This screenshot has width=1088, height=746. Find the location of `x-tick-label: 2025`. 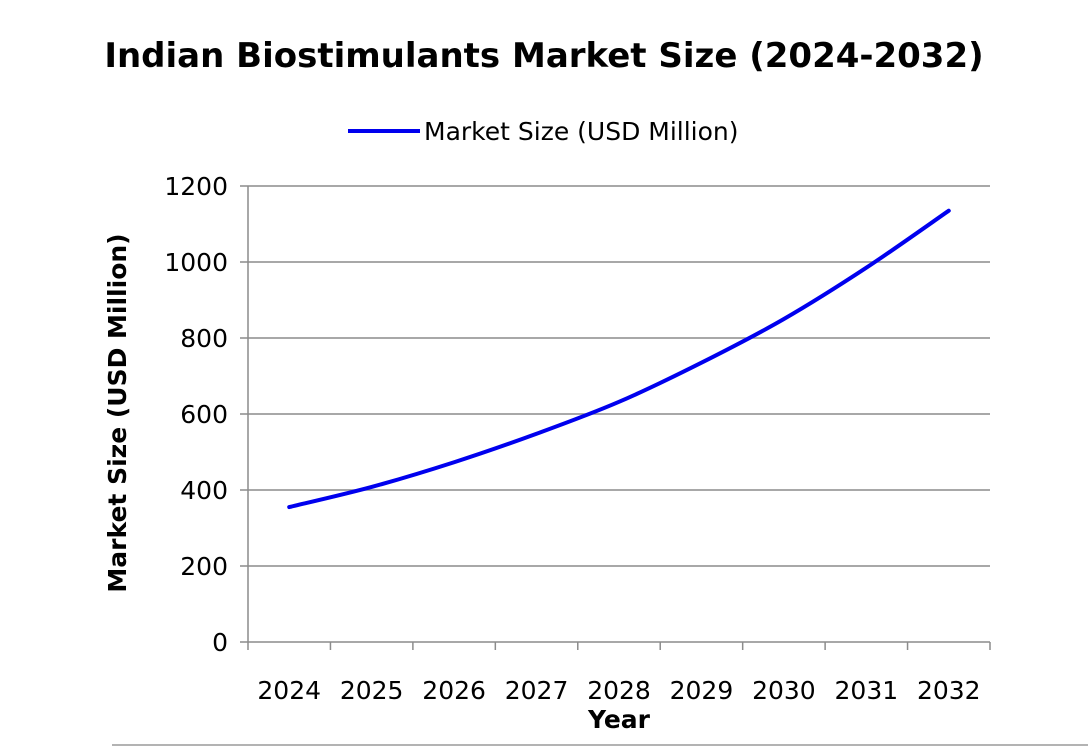

x-tick-label: 2025 is located at coordinates (372, 690).